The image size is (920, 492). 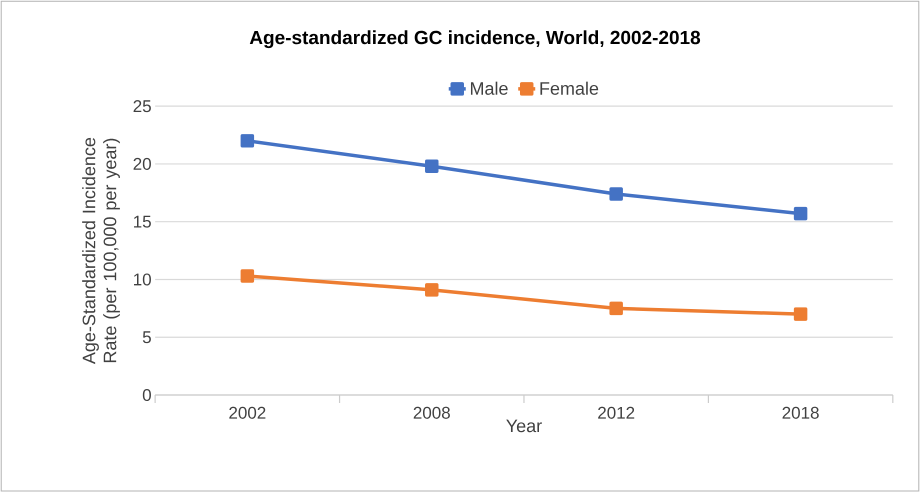 I want to click on y-tick-label: 15, so click(x=142, y=222).